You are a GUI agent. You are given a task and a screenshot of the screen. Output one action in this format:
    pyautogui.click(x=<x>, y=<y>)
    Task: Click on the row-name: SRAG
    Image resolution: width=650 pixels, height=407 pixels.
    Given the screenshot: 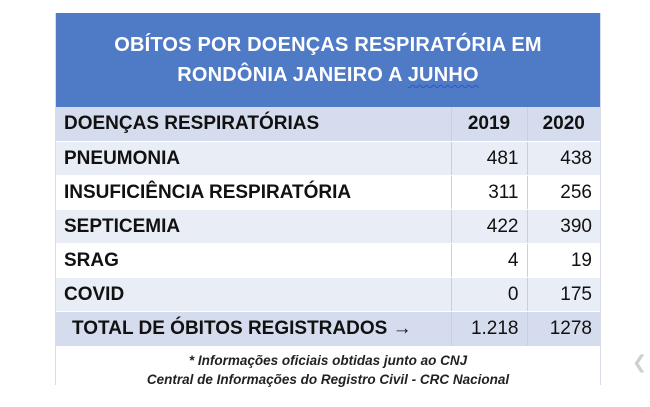 What is the action you would take?
    pyautogui.click(x=253, y=260)
    